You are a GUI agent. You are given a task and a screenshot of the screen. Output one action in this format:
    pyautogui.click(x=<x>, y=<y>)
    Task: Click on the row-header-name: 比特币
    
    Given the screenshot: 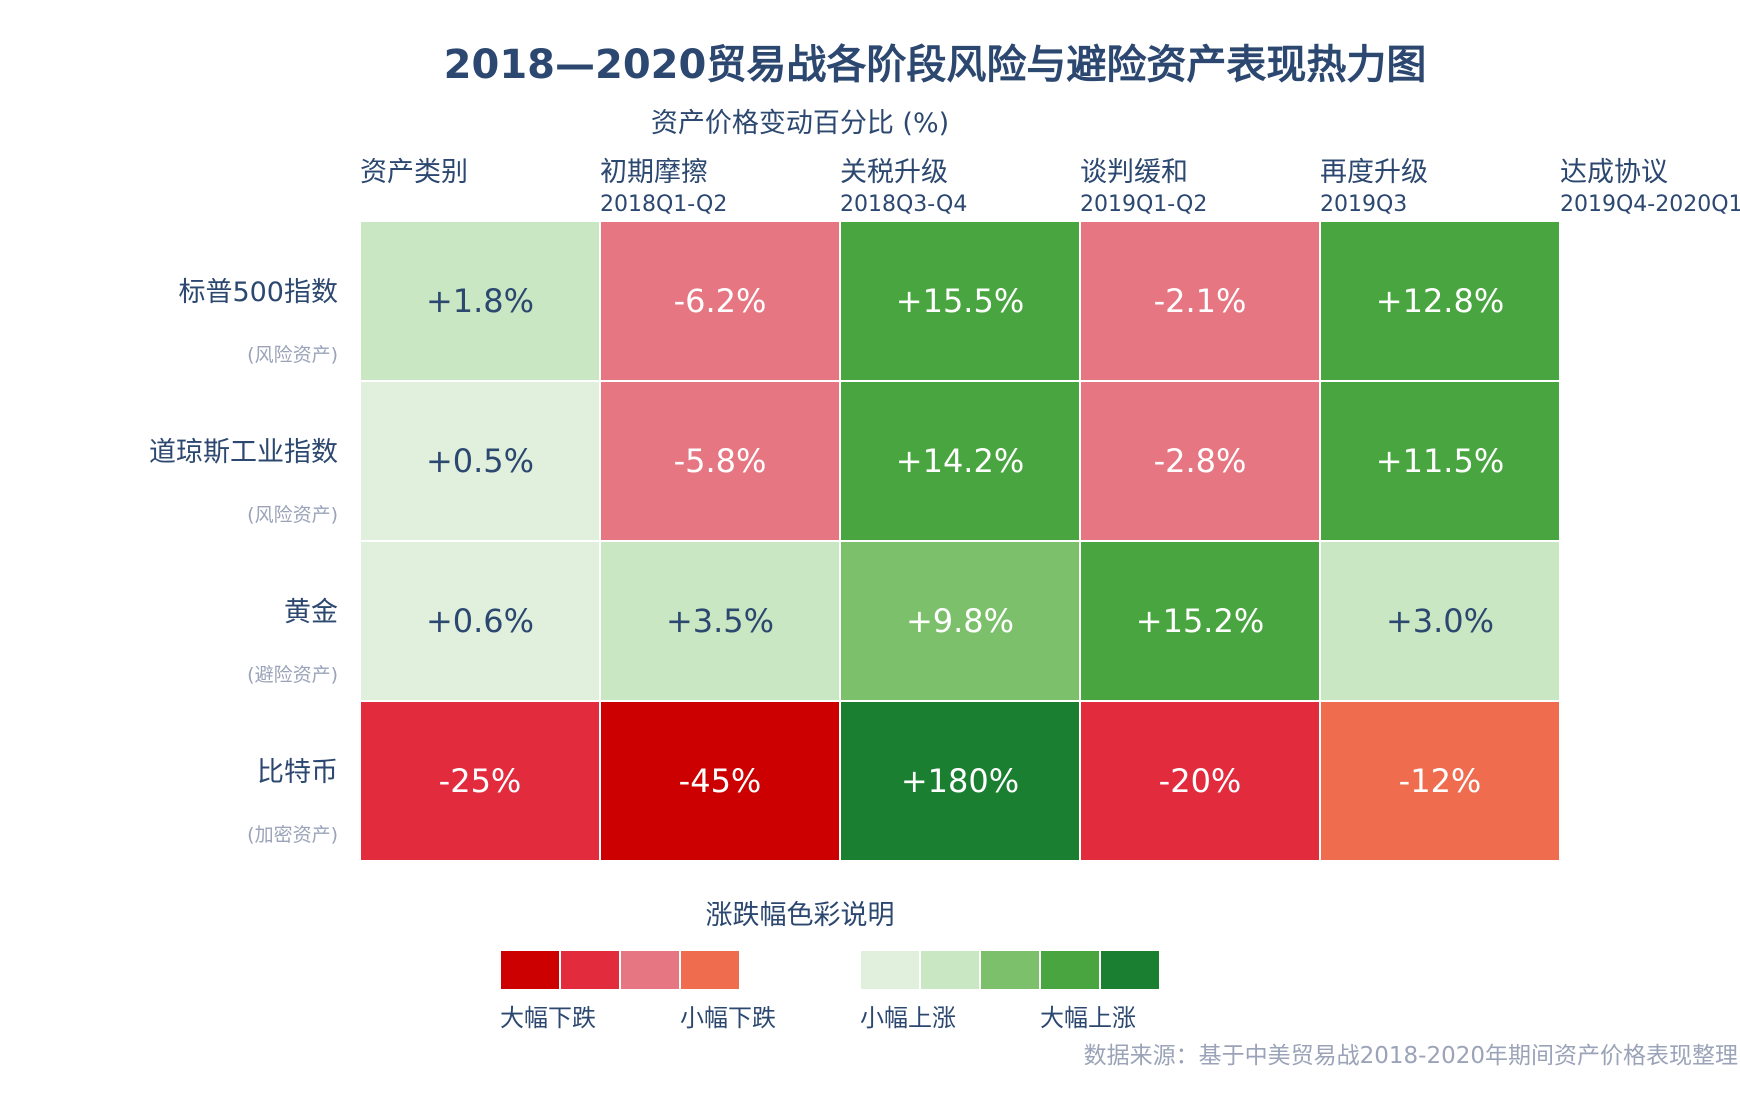 What is the action you would take?
    pyautogui.click(x=297, y=772)
    